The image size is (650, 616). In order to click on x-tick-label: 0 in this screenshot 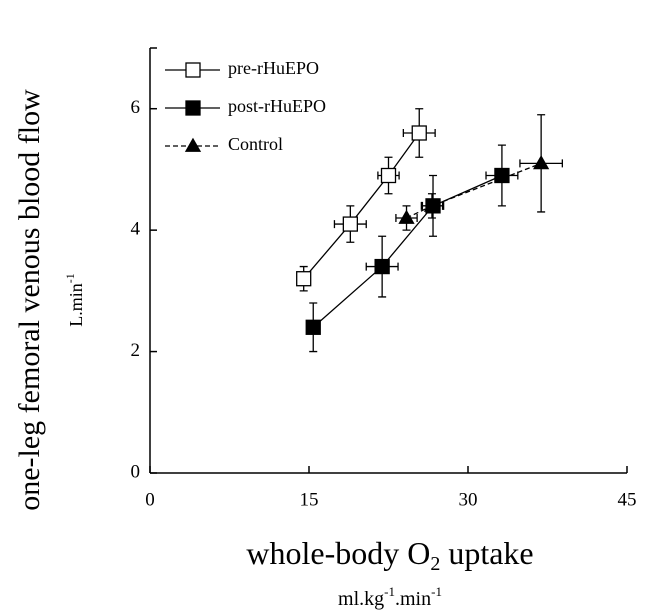, I will do `click(150, 499)`.